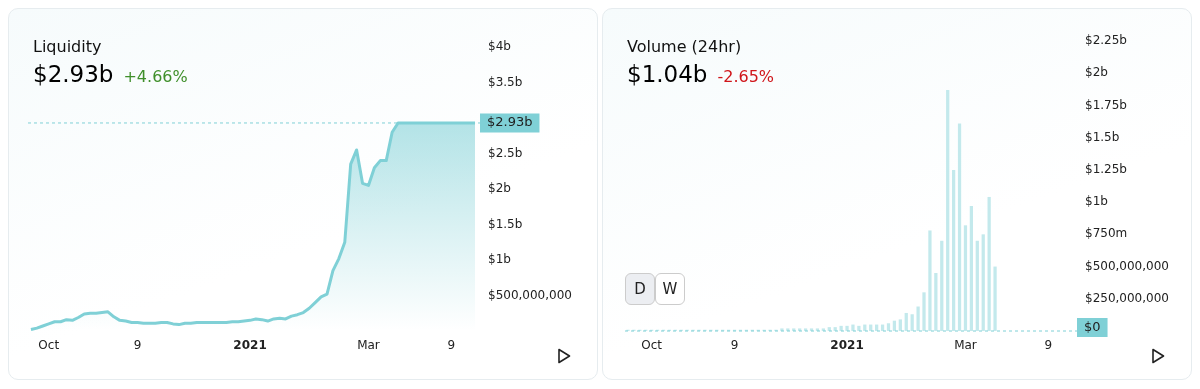  Describe the element at coordinates (510, 122) in the screenshot. I see `ref-line-label: $2.93b` at that location.